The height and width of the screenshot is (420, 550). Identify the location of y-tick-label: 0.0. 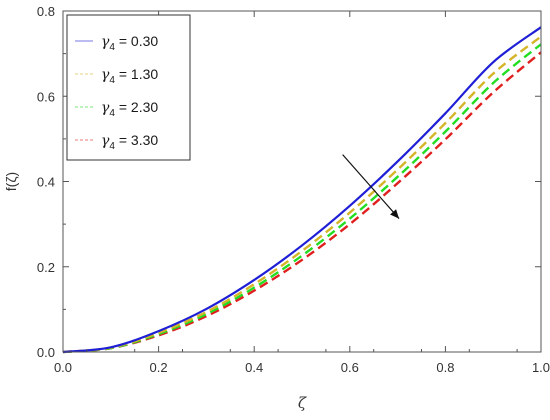
(46, 352).